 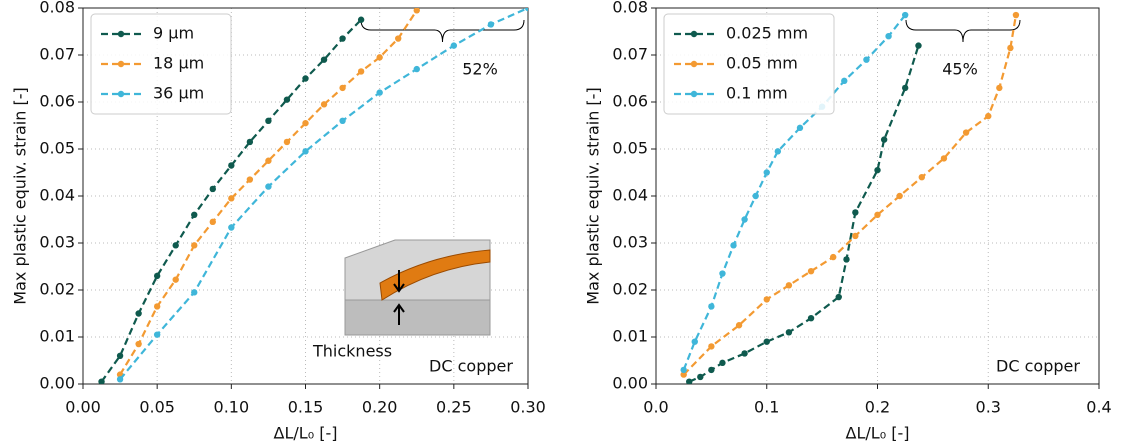 I want to click on x-tick-label: 0.4, so click(x=1098, y=407).